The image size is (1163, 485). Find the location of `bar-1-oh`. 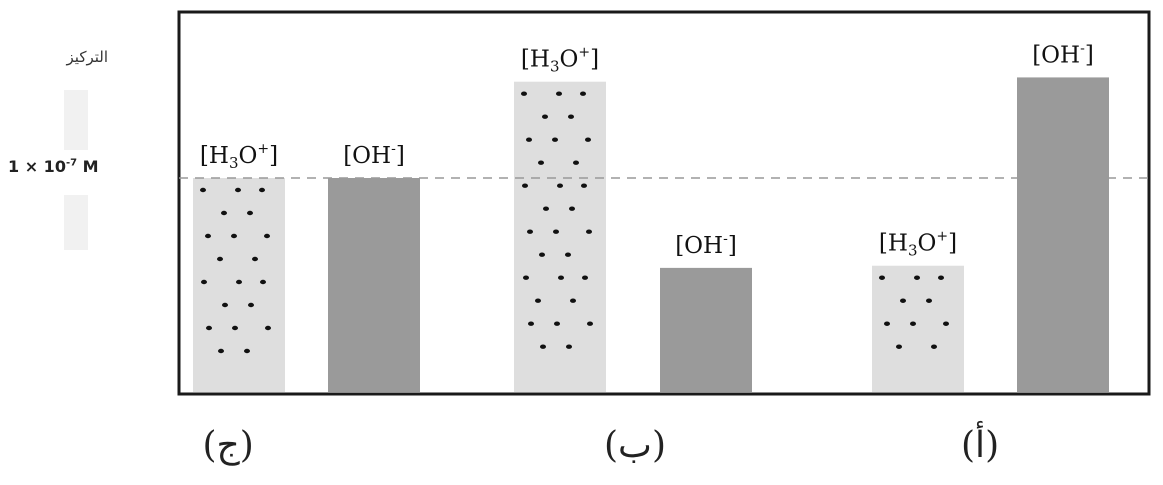

bar-1-oh is located at coordinates (706, 329).